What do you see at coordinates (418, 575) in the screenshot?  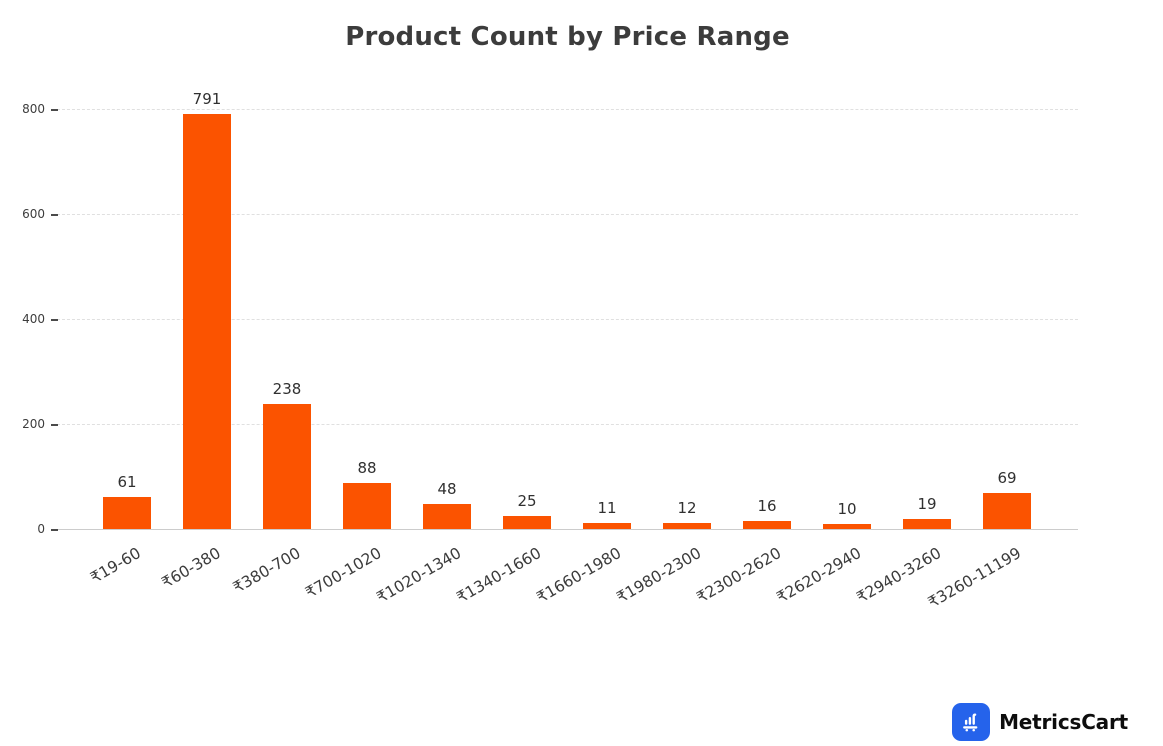 I see `x-axis-category-label: ₹1020-1340` at bounding box center [418, 575].